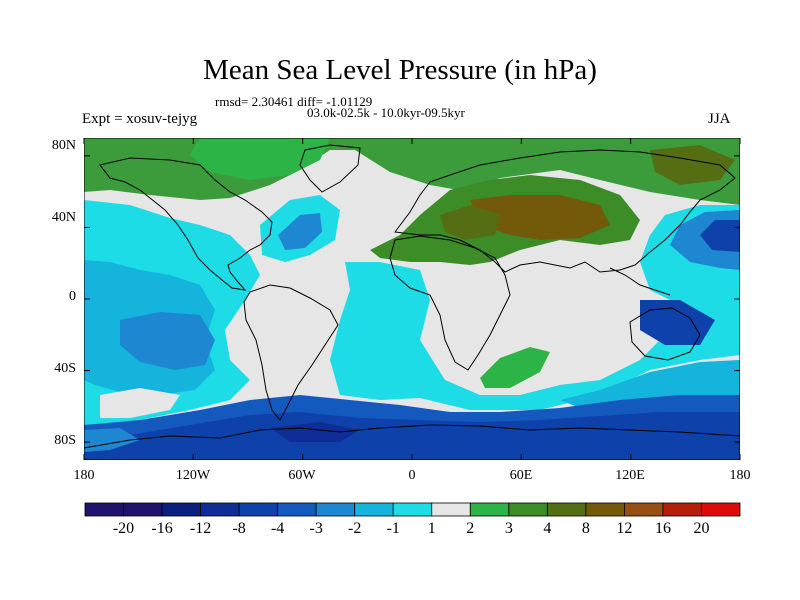 This screenshot has width=800, height=600. I want to click on coast-australia, so click(665, 334).